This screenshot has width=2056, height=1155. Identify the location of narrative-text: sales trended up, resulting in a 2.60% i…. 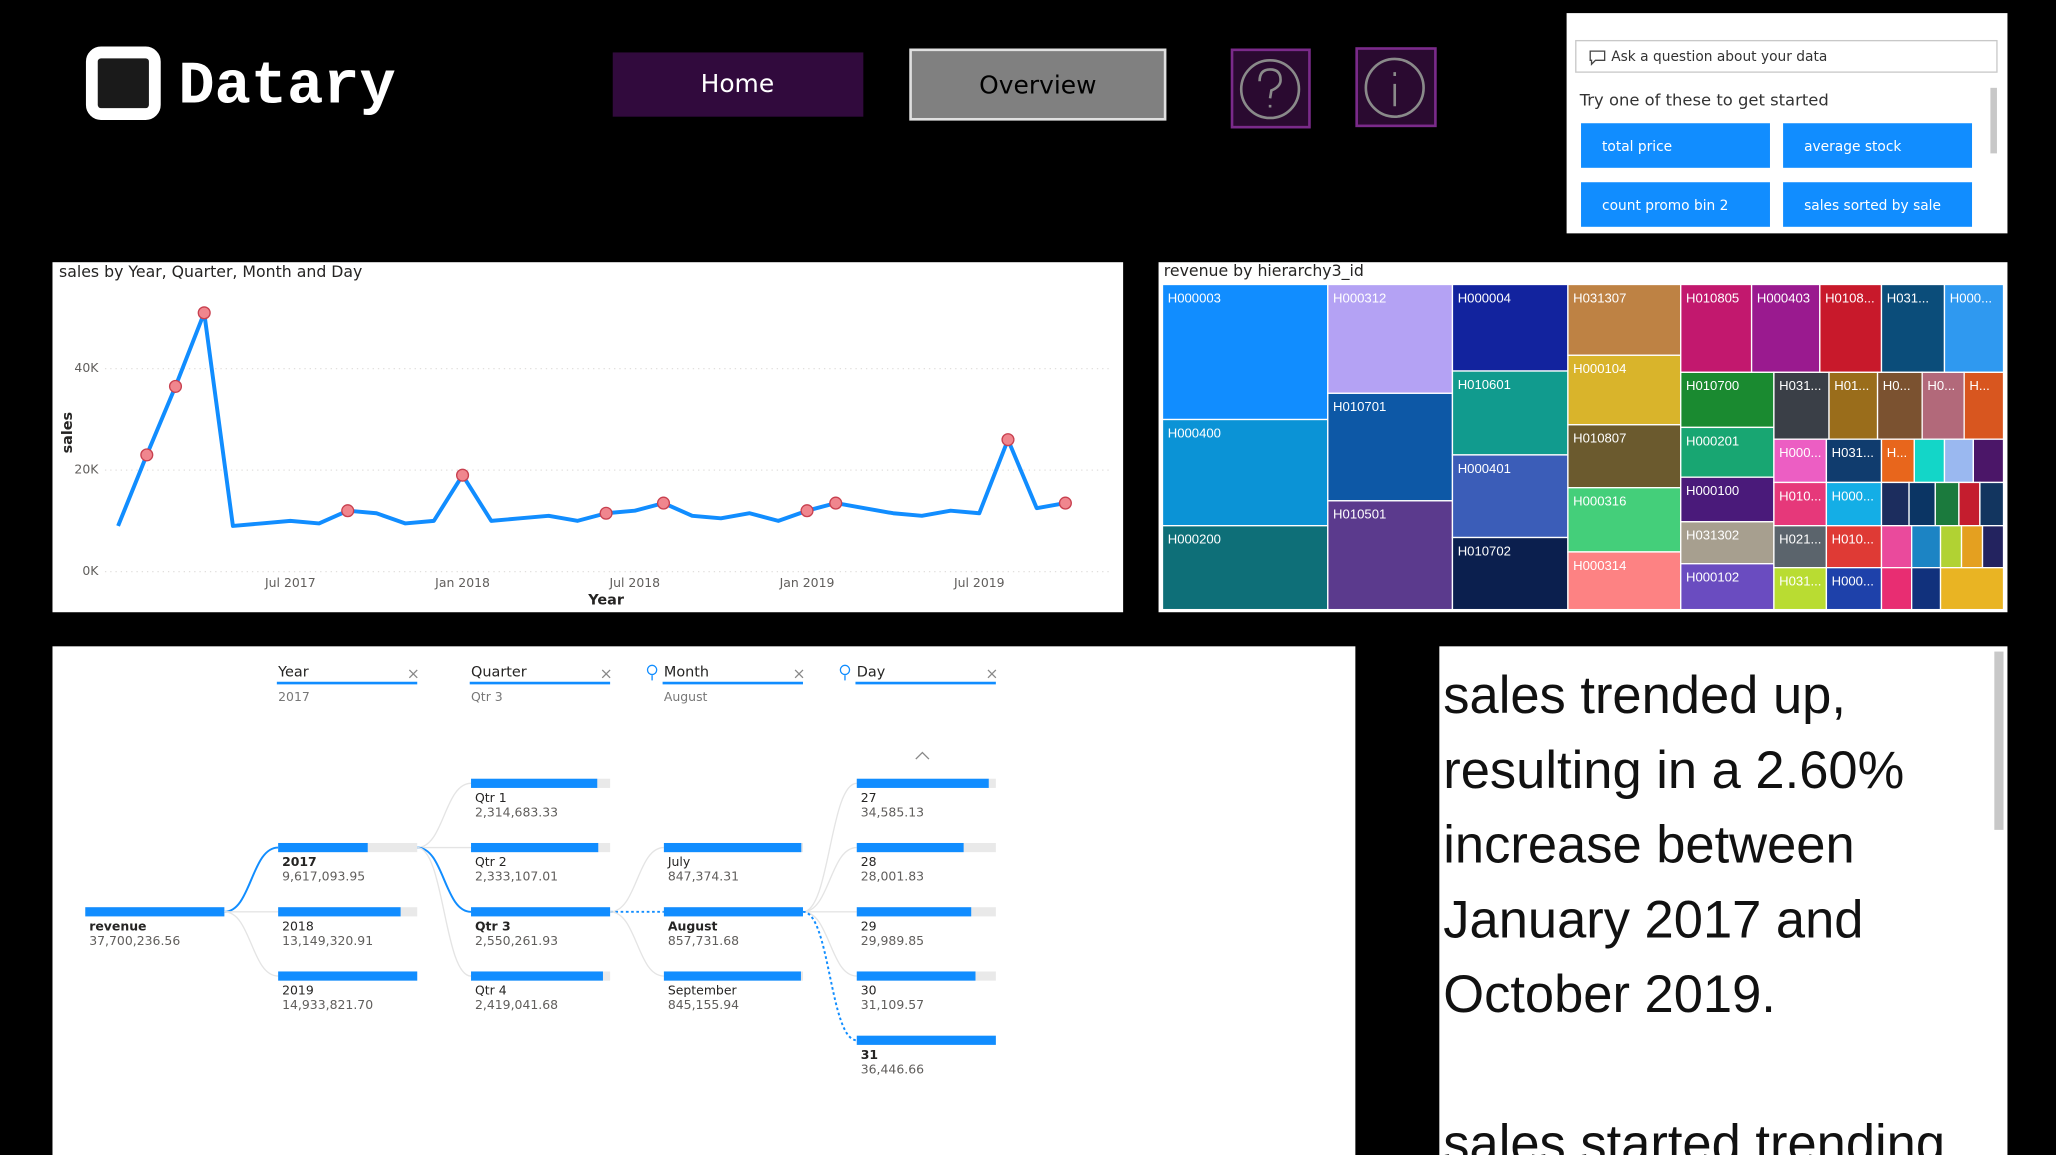
(1674, 845).